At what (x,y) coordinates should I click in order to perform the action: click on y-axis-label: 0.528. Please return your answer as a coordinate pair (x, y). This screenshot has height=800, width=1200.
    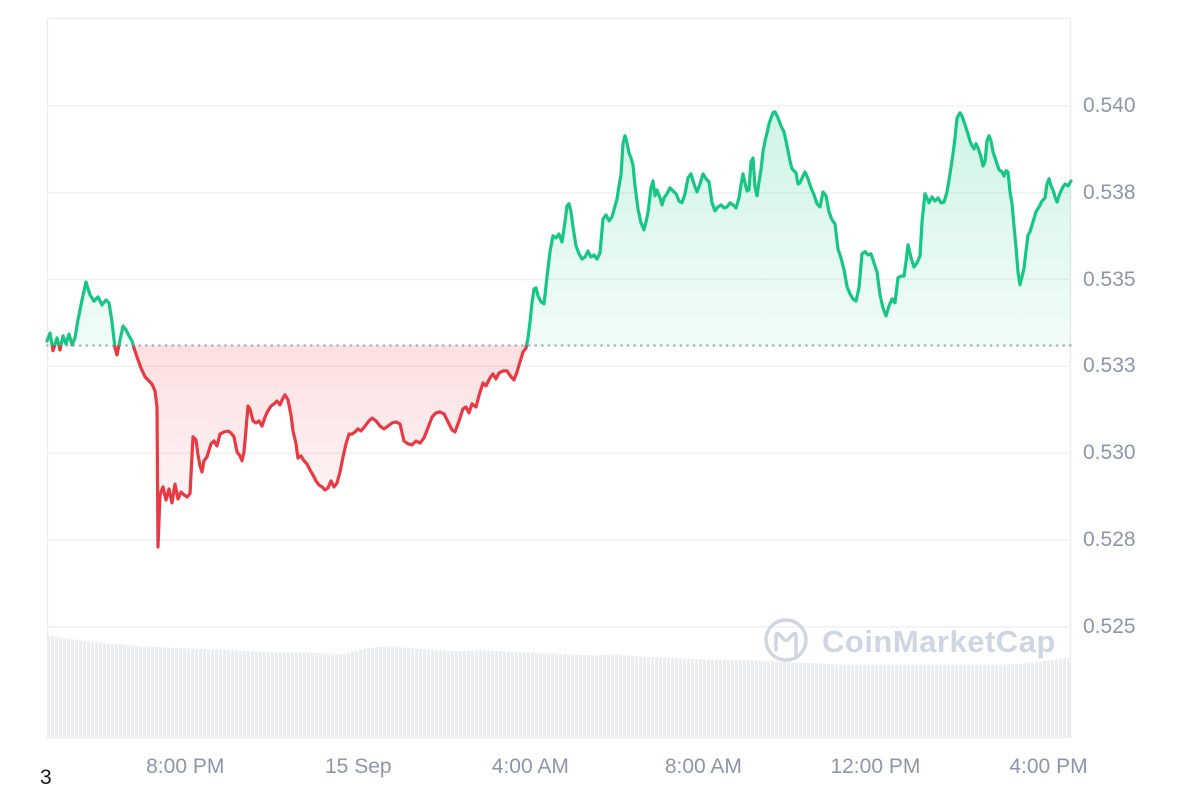
    Looking at the image, I should click on (1109, 540).